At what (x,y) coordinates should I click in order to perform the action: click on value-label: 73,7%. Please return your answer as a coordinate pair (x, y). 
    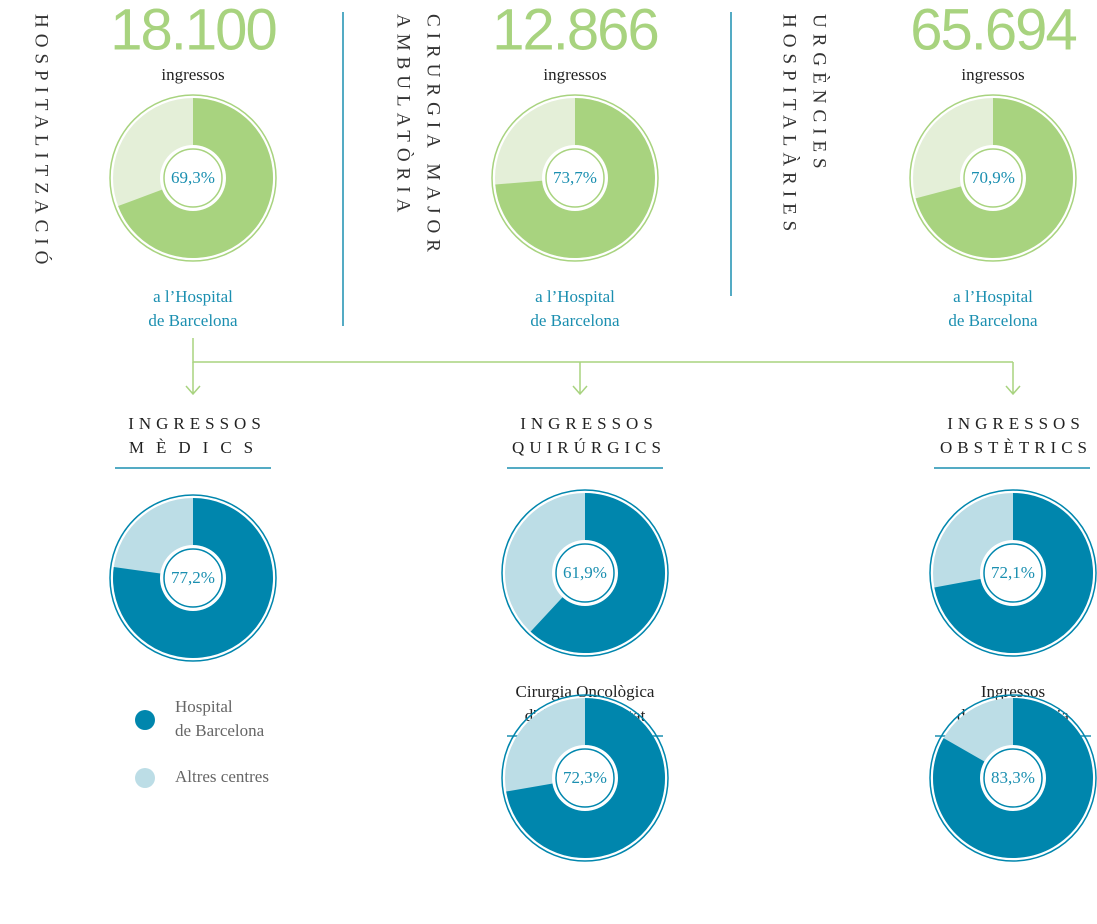
    Looking at the image, I should click on (575, 177).